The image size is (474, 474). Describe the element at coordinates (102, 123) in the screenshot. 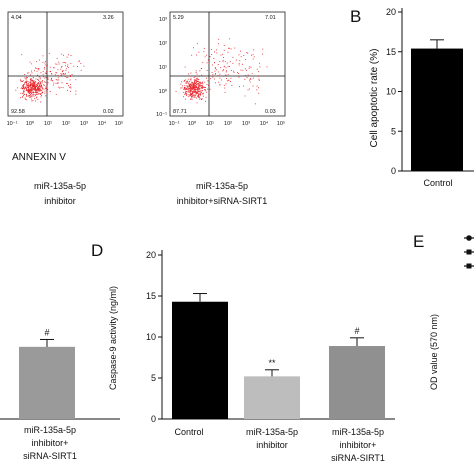

I see `plot-1-xtick: 10⁴` at that location.